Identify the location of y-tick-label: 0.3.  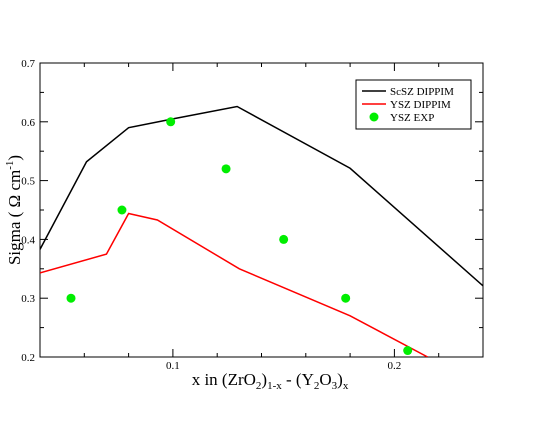
(28, 299).